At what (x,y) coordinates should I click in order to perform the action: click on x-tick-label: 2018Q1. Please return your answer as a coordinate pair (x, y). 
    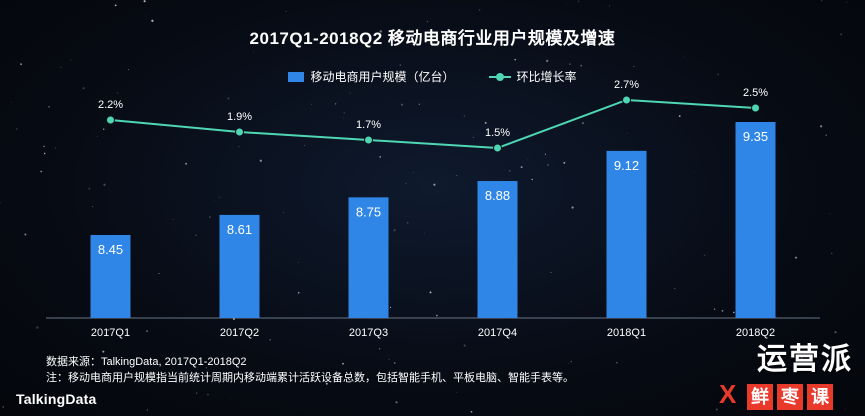
    Looking at the image, I should click on (626, 333).